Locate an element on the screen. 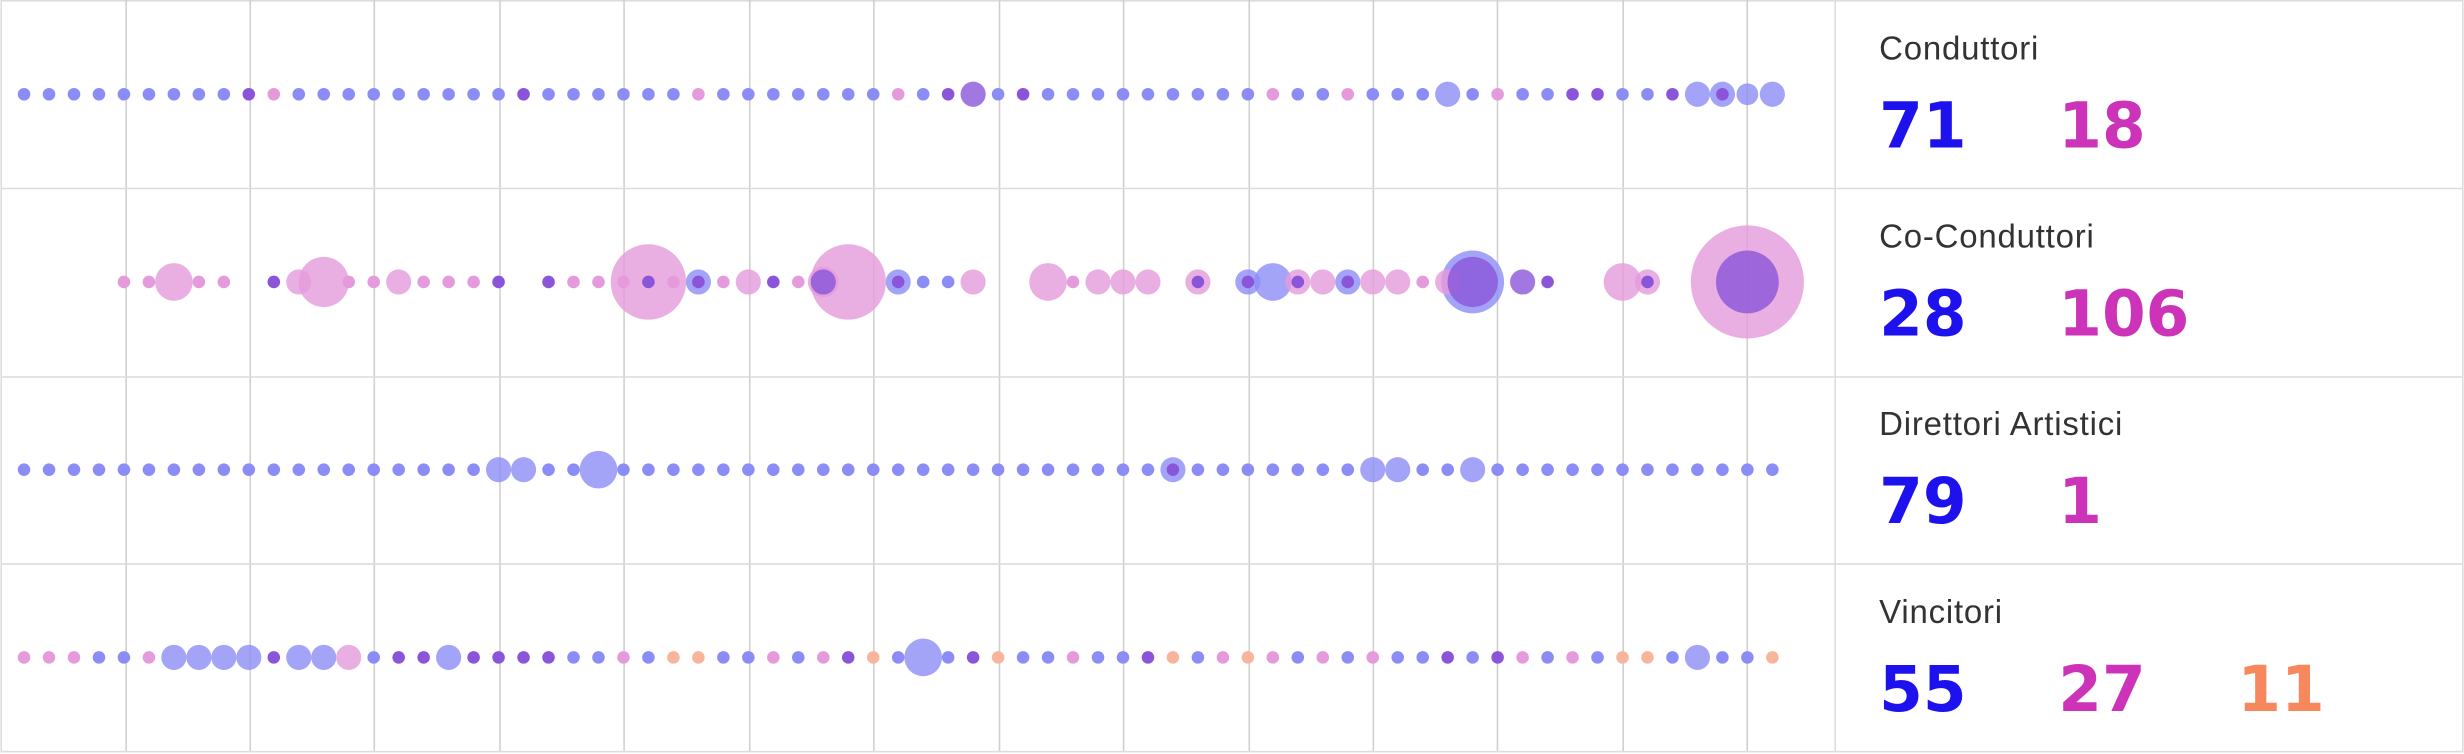  count: 1 is located at coordinates (2080, 501).